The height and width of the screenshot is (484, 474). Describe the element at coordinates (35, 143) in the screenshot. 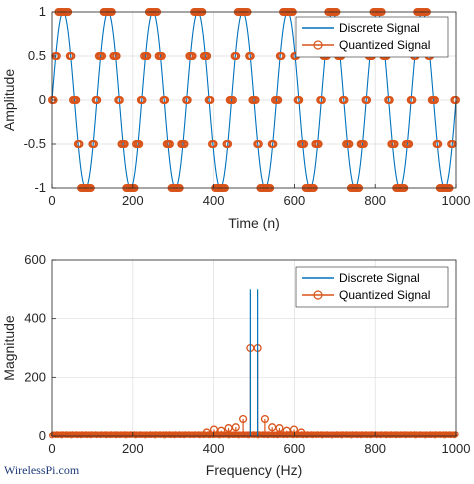

I see `time-plot-ytick-label: -0.5` at that location.